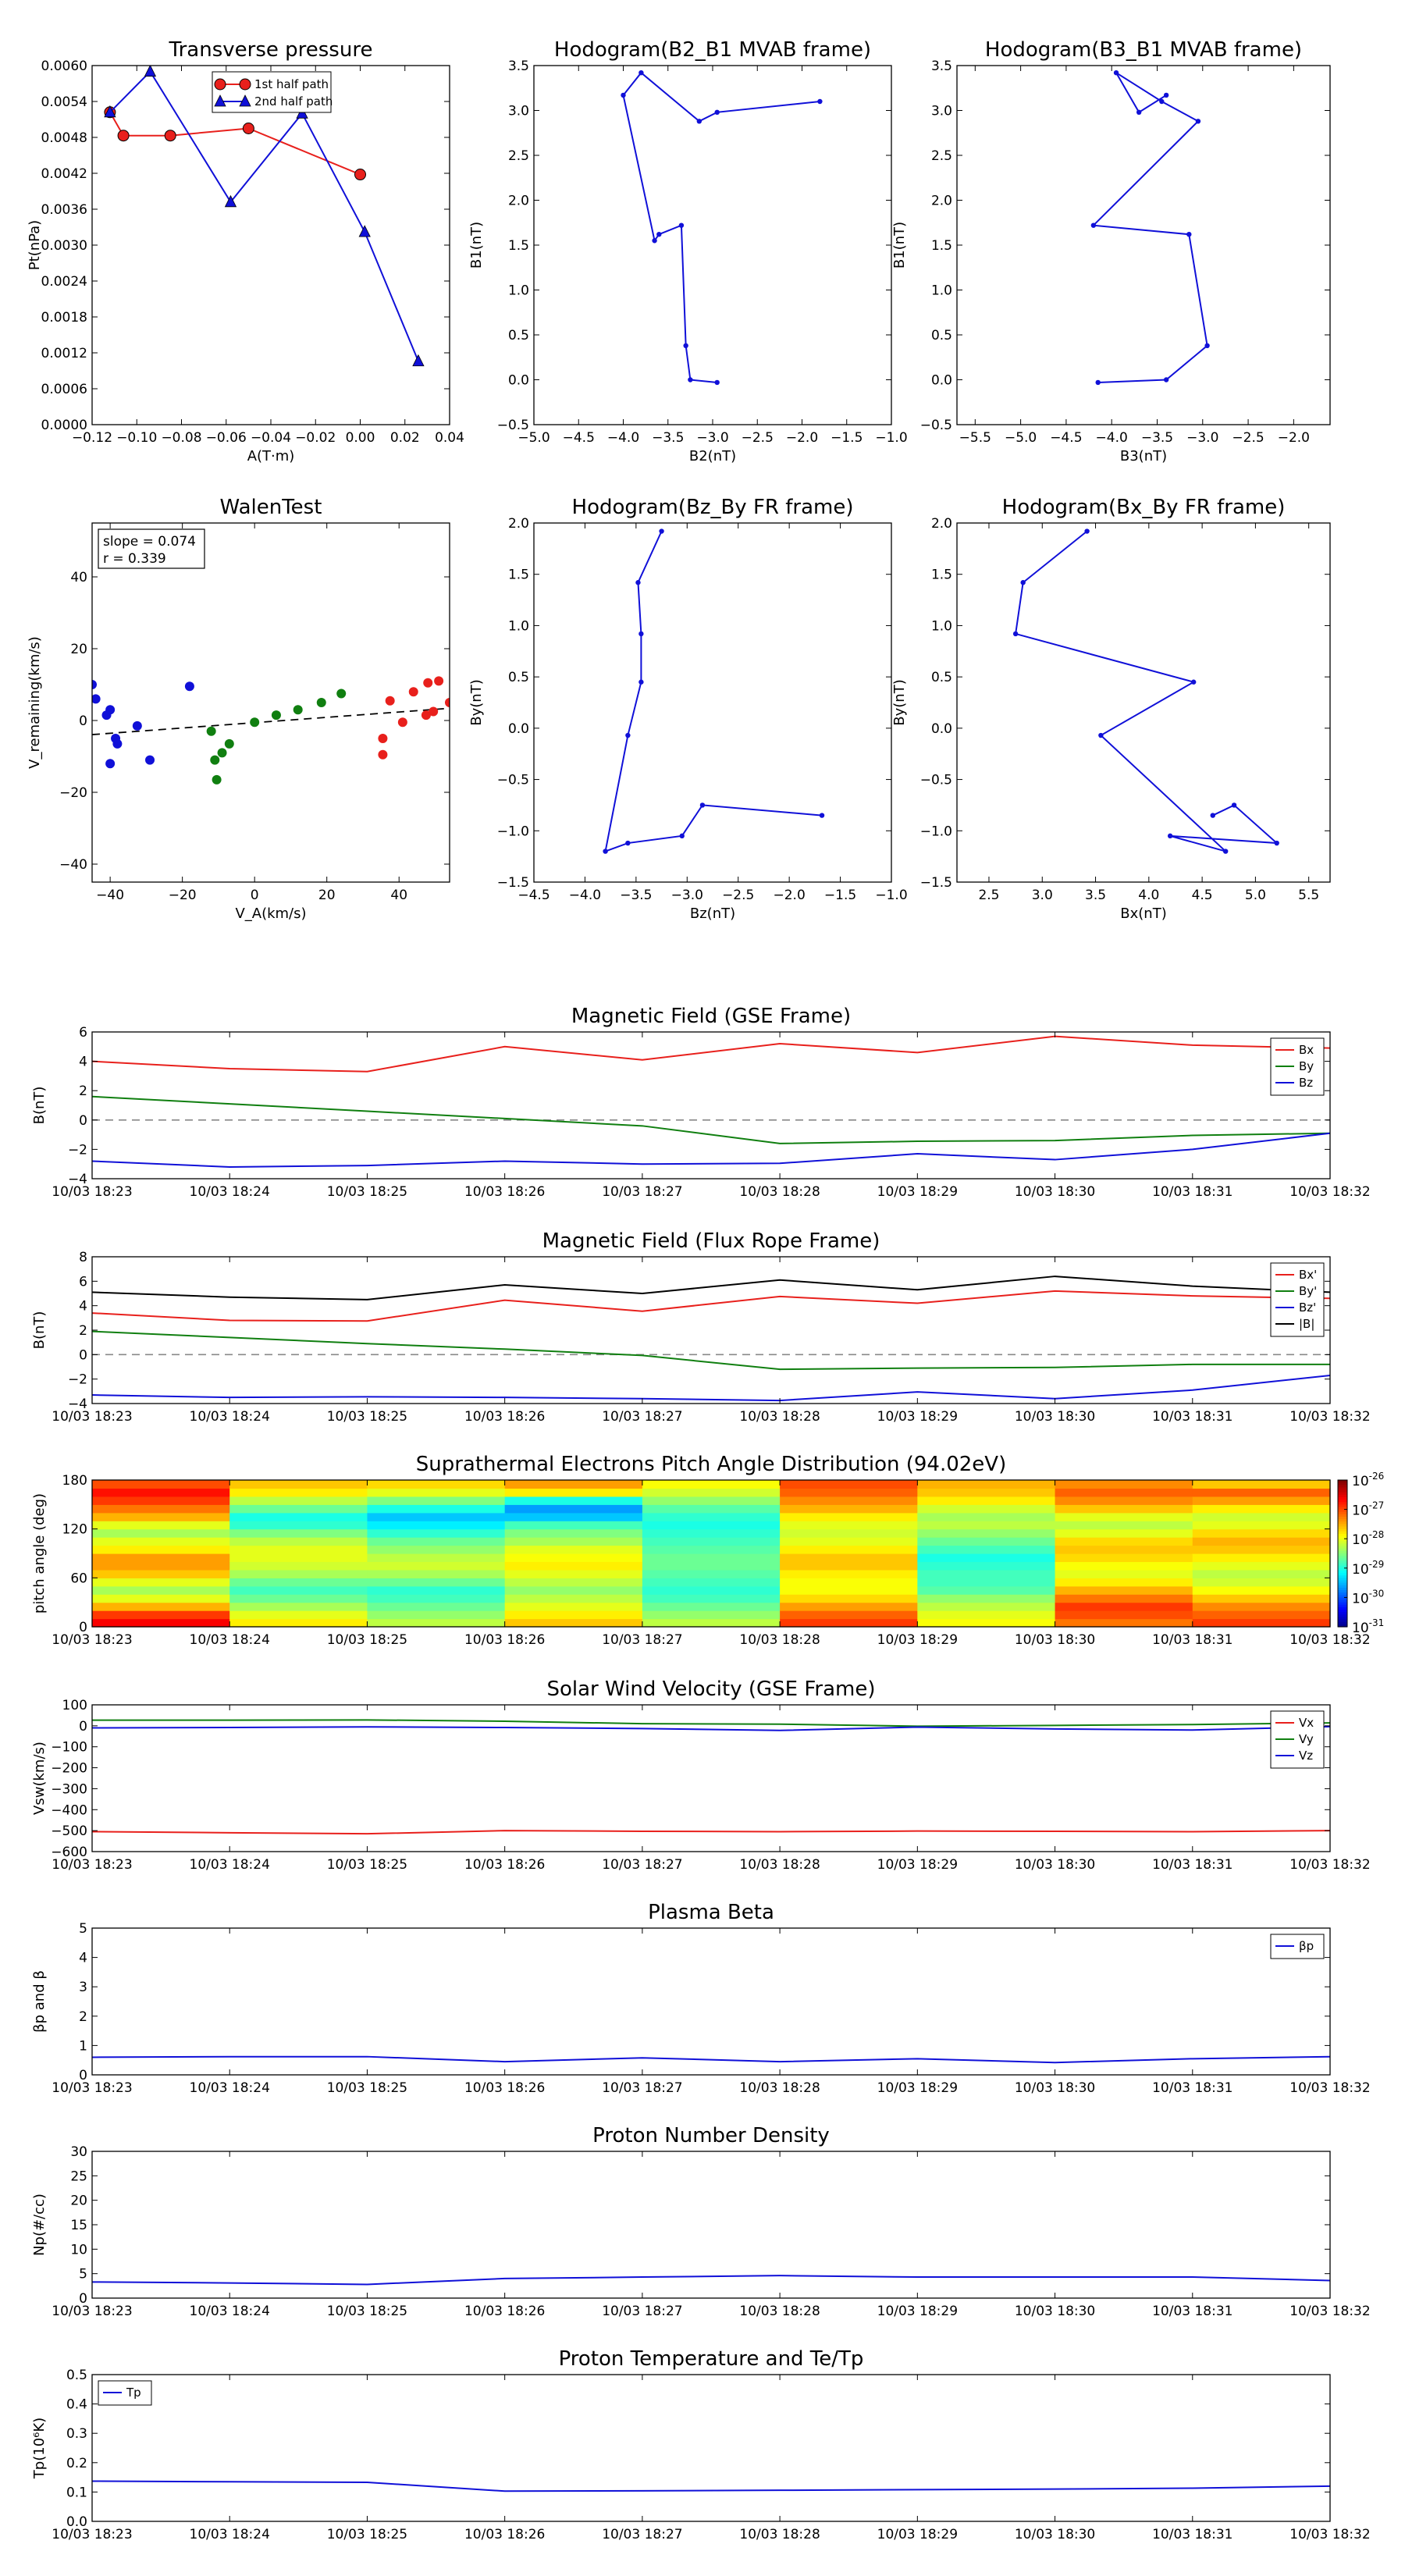 This screenshot has width=1405, height=2576. What do you see at coordinates (1297, 1946) in the screenshot?
I see `legend: βp` at bounding box center [1297, 1946].